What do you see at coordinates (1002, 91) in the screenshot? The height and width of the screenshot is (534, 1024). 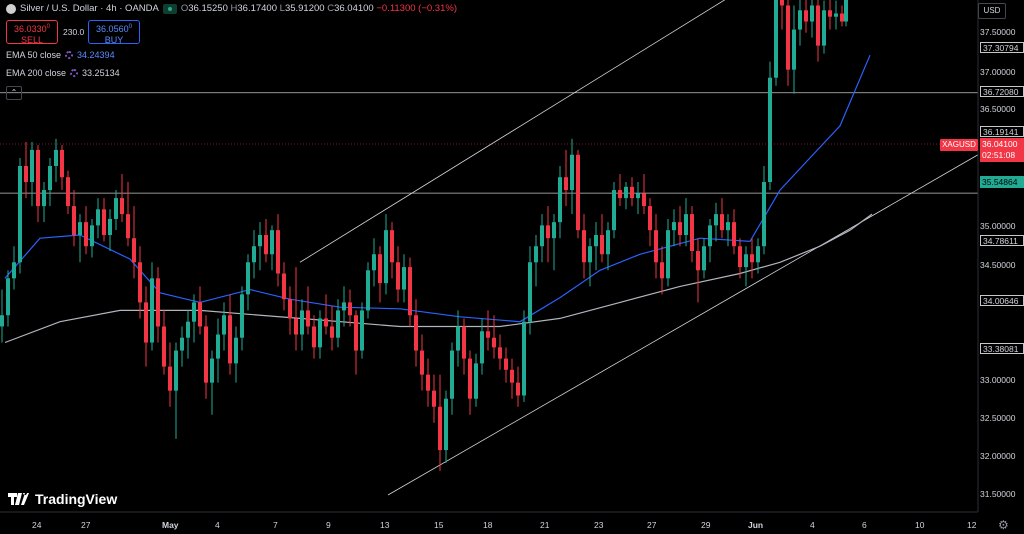 I see `level-tag: 36.72080` at bounding box center [1002, 91].